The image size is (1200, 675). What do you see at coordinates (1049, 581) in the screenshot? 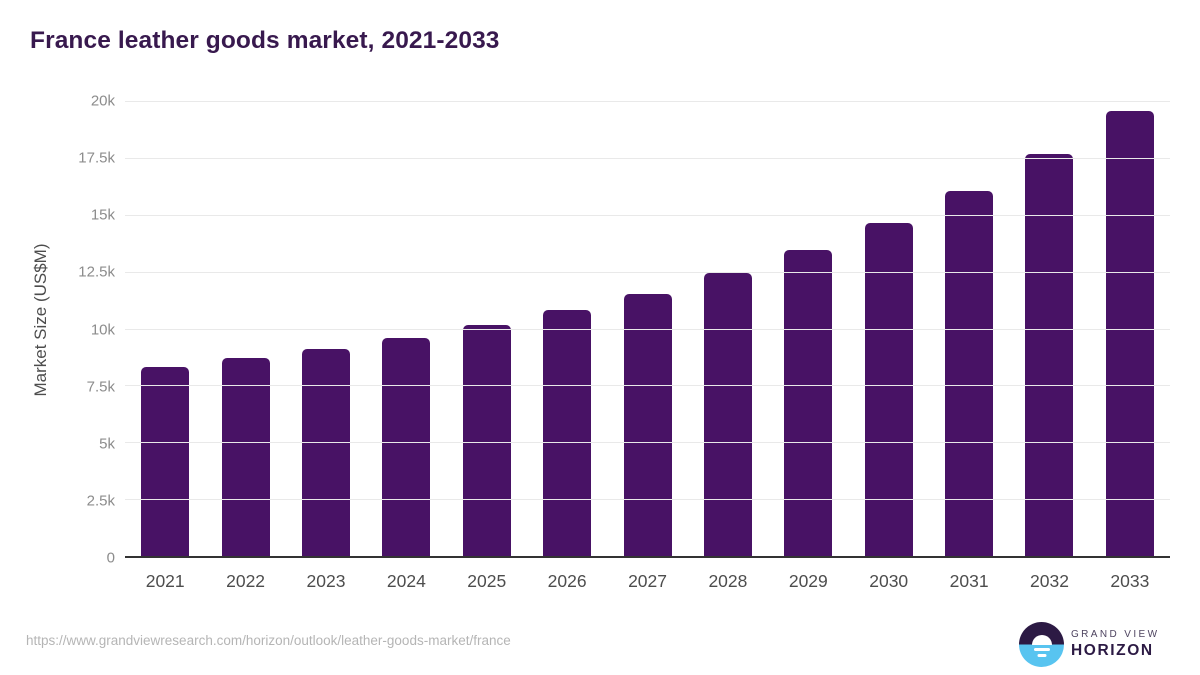
I see `x-tick-label: 2032` at bounding box center [1049, 581].